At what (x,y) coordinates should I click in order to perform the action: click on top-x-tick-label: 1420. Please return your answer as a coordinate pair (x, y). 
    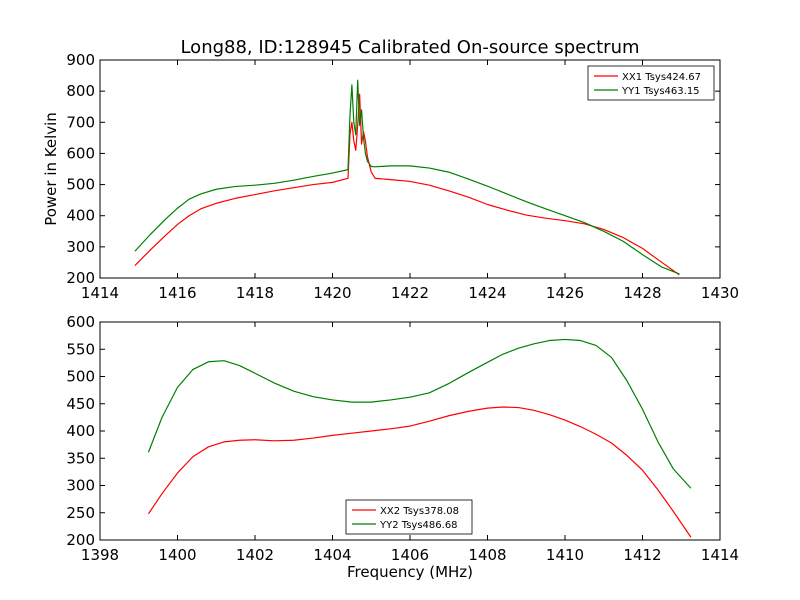
    Looking at the image, I should click on (332, 293).